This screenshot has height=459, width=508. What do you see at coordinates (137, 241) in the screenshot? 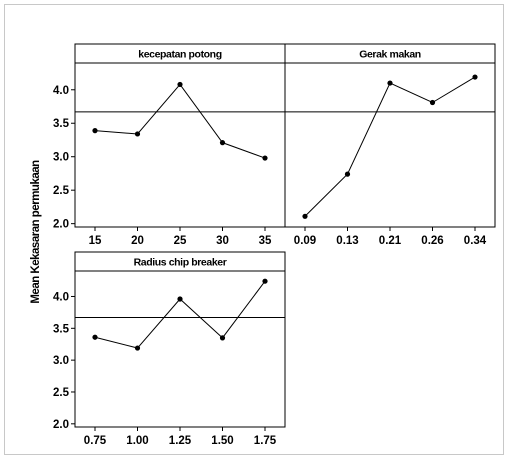
I see `x-tick-label: 20` at bounding box center [137, 241].